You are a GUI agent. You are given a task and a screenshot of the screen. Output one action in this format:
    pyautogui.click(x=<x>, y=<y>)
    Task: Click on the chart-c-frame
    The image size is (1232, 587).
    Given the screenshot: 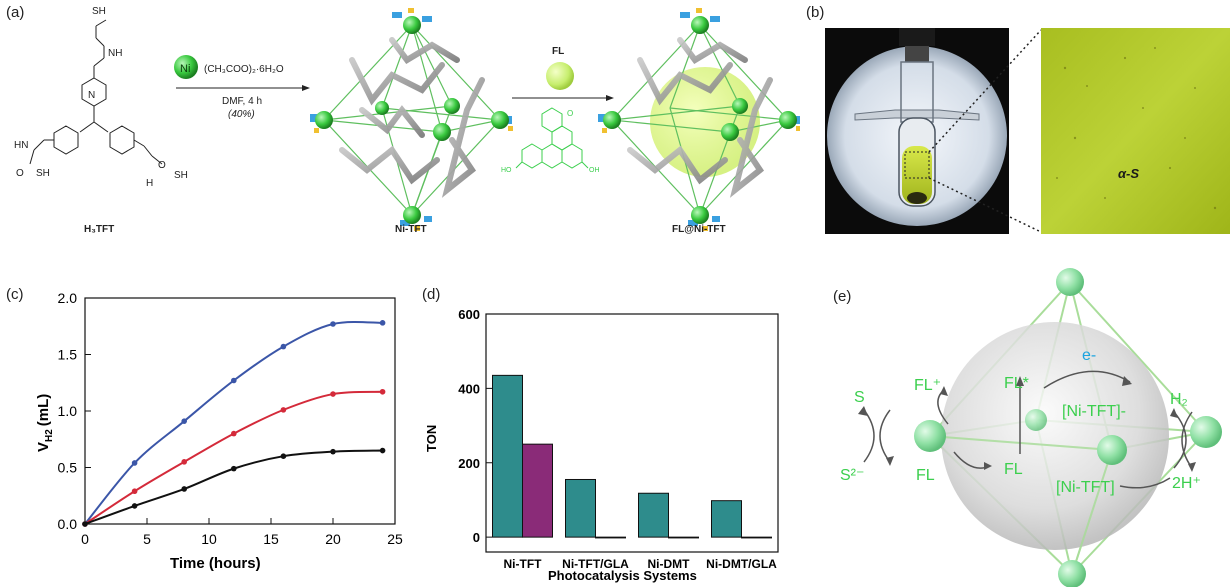 What is the action you would take?
    pyautogui.click(x=240, y=411)
    